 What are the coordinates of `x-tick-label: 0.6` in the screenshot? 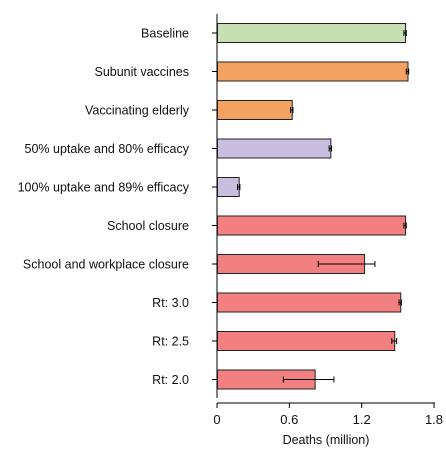 It's located at (289, 419).